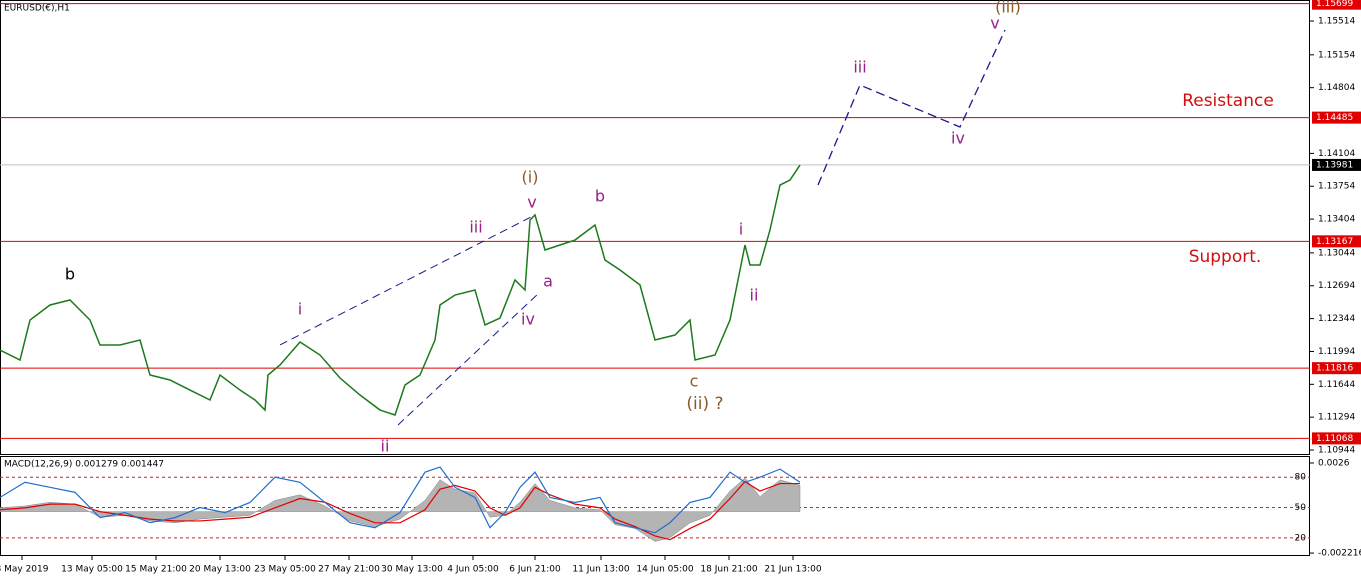  Describe the element at coordinates (1336, 451) in the screenshot. I see `y-tick-label: 1.10944` at that location.